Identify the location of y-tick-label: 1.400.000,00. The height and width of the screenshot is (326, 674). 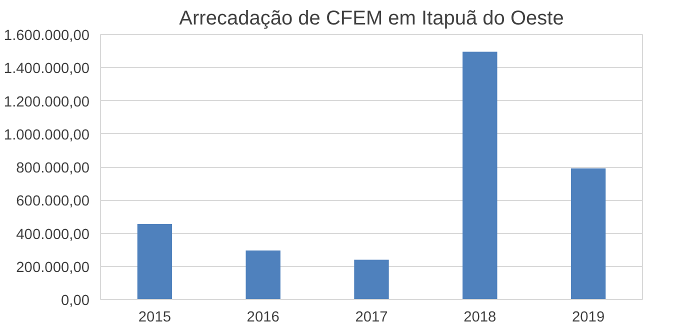
(47, 69).